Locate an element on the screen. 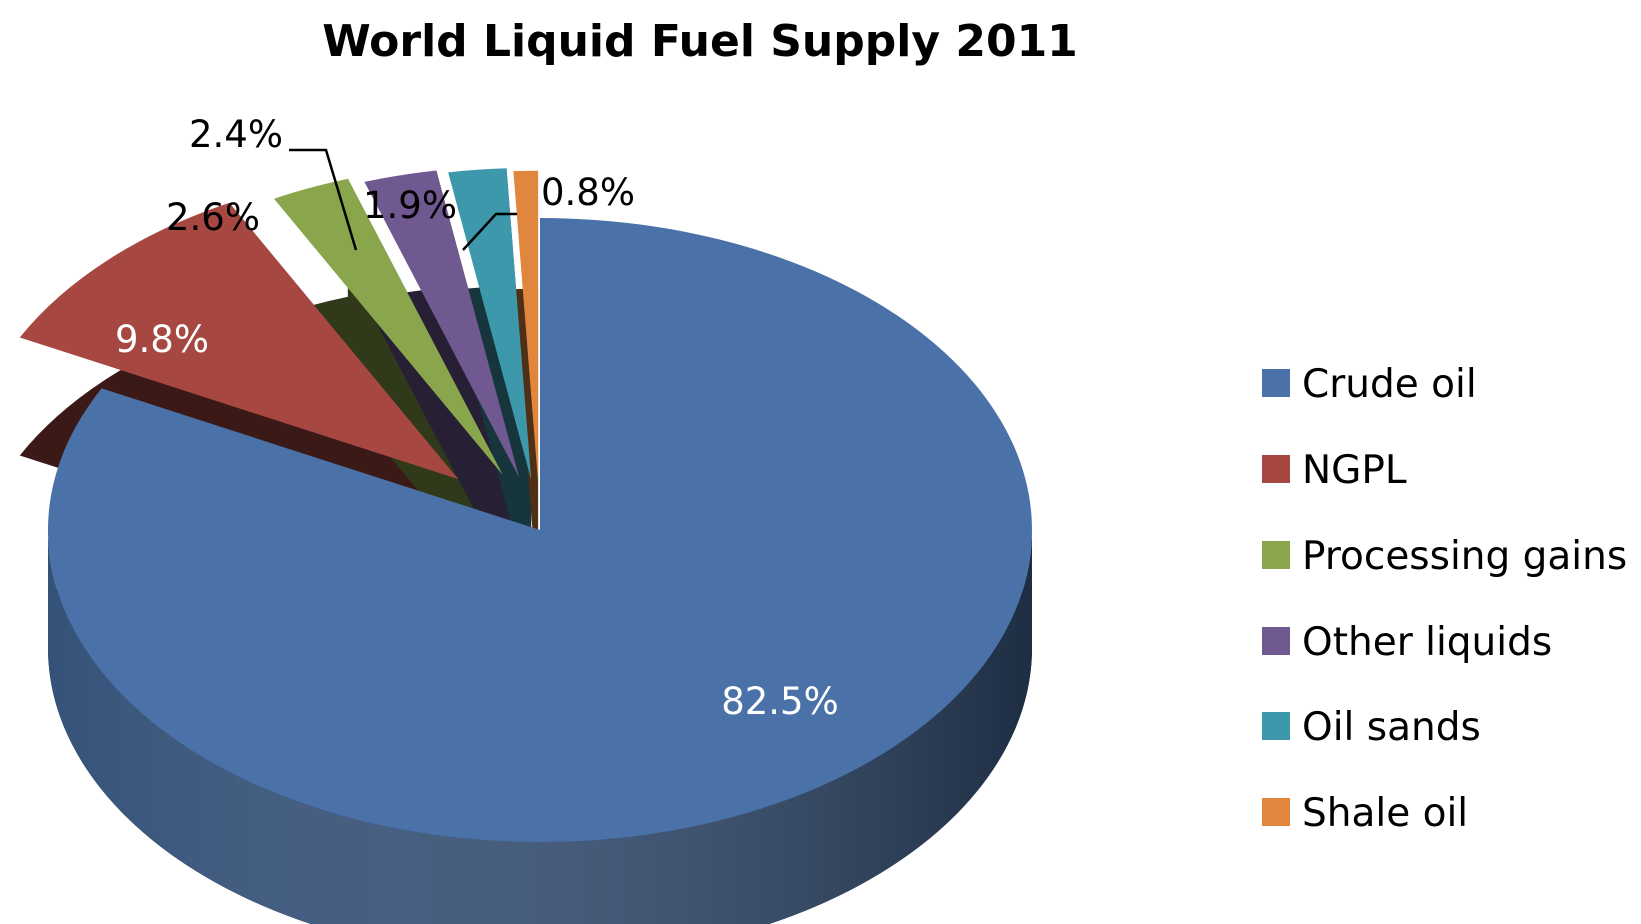 The width and height of the screenshot is (1641, 924). pie-slice-wall-shale-oil is located at coordinates (526, 385).